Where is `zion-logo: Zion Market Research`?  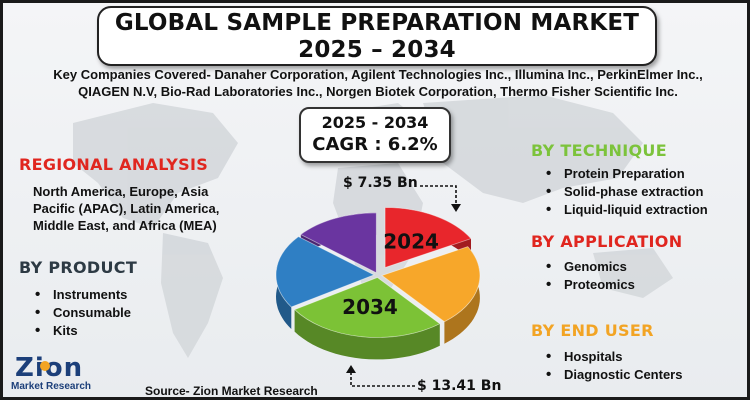
zion-logo: Zion Market Research is located at coordinates (74, 375).